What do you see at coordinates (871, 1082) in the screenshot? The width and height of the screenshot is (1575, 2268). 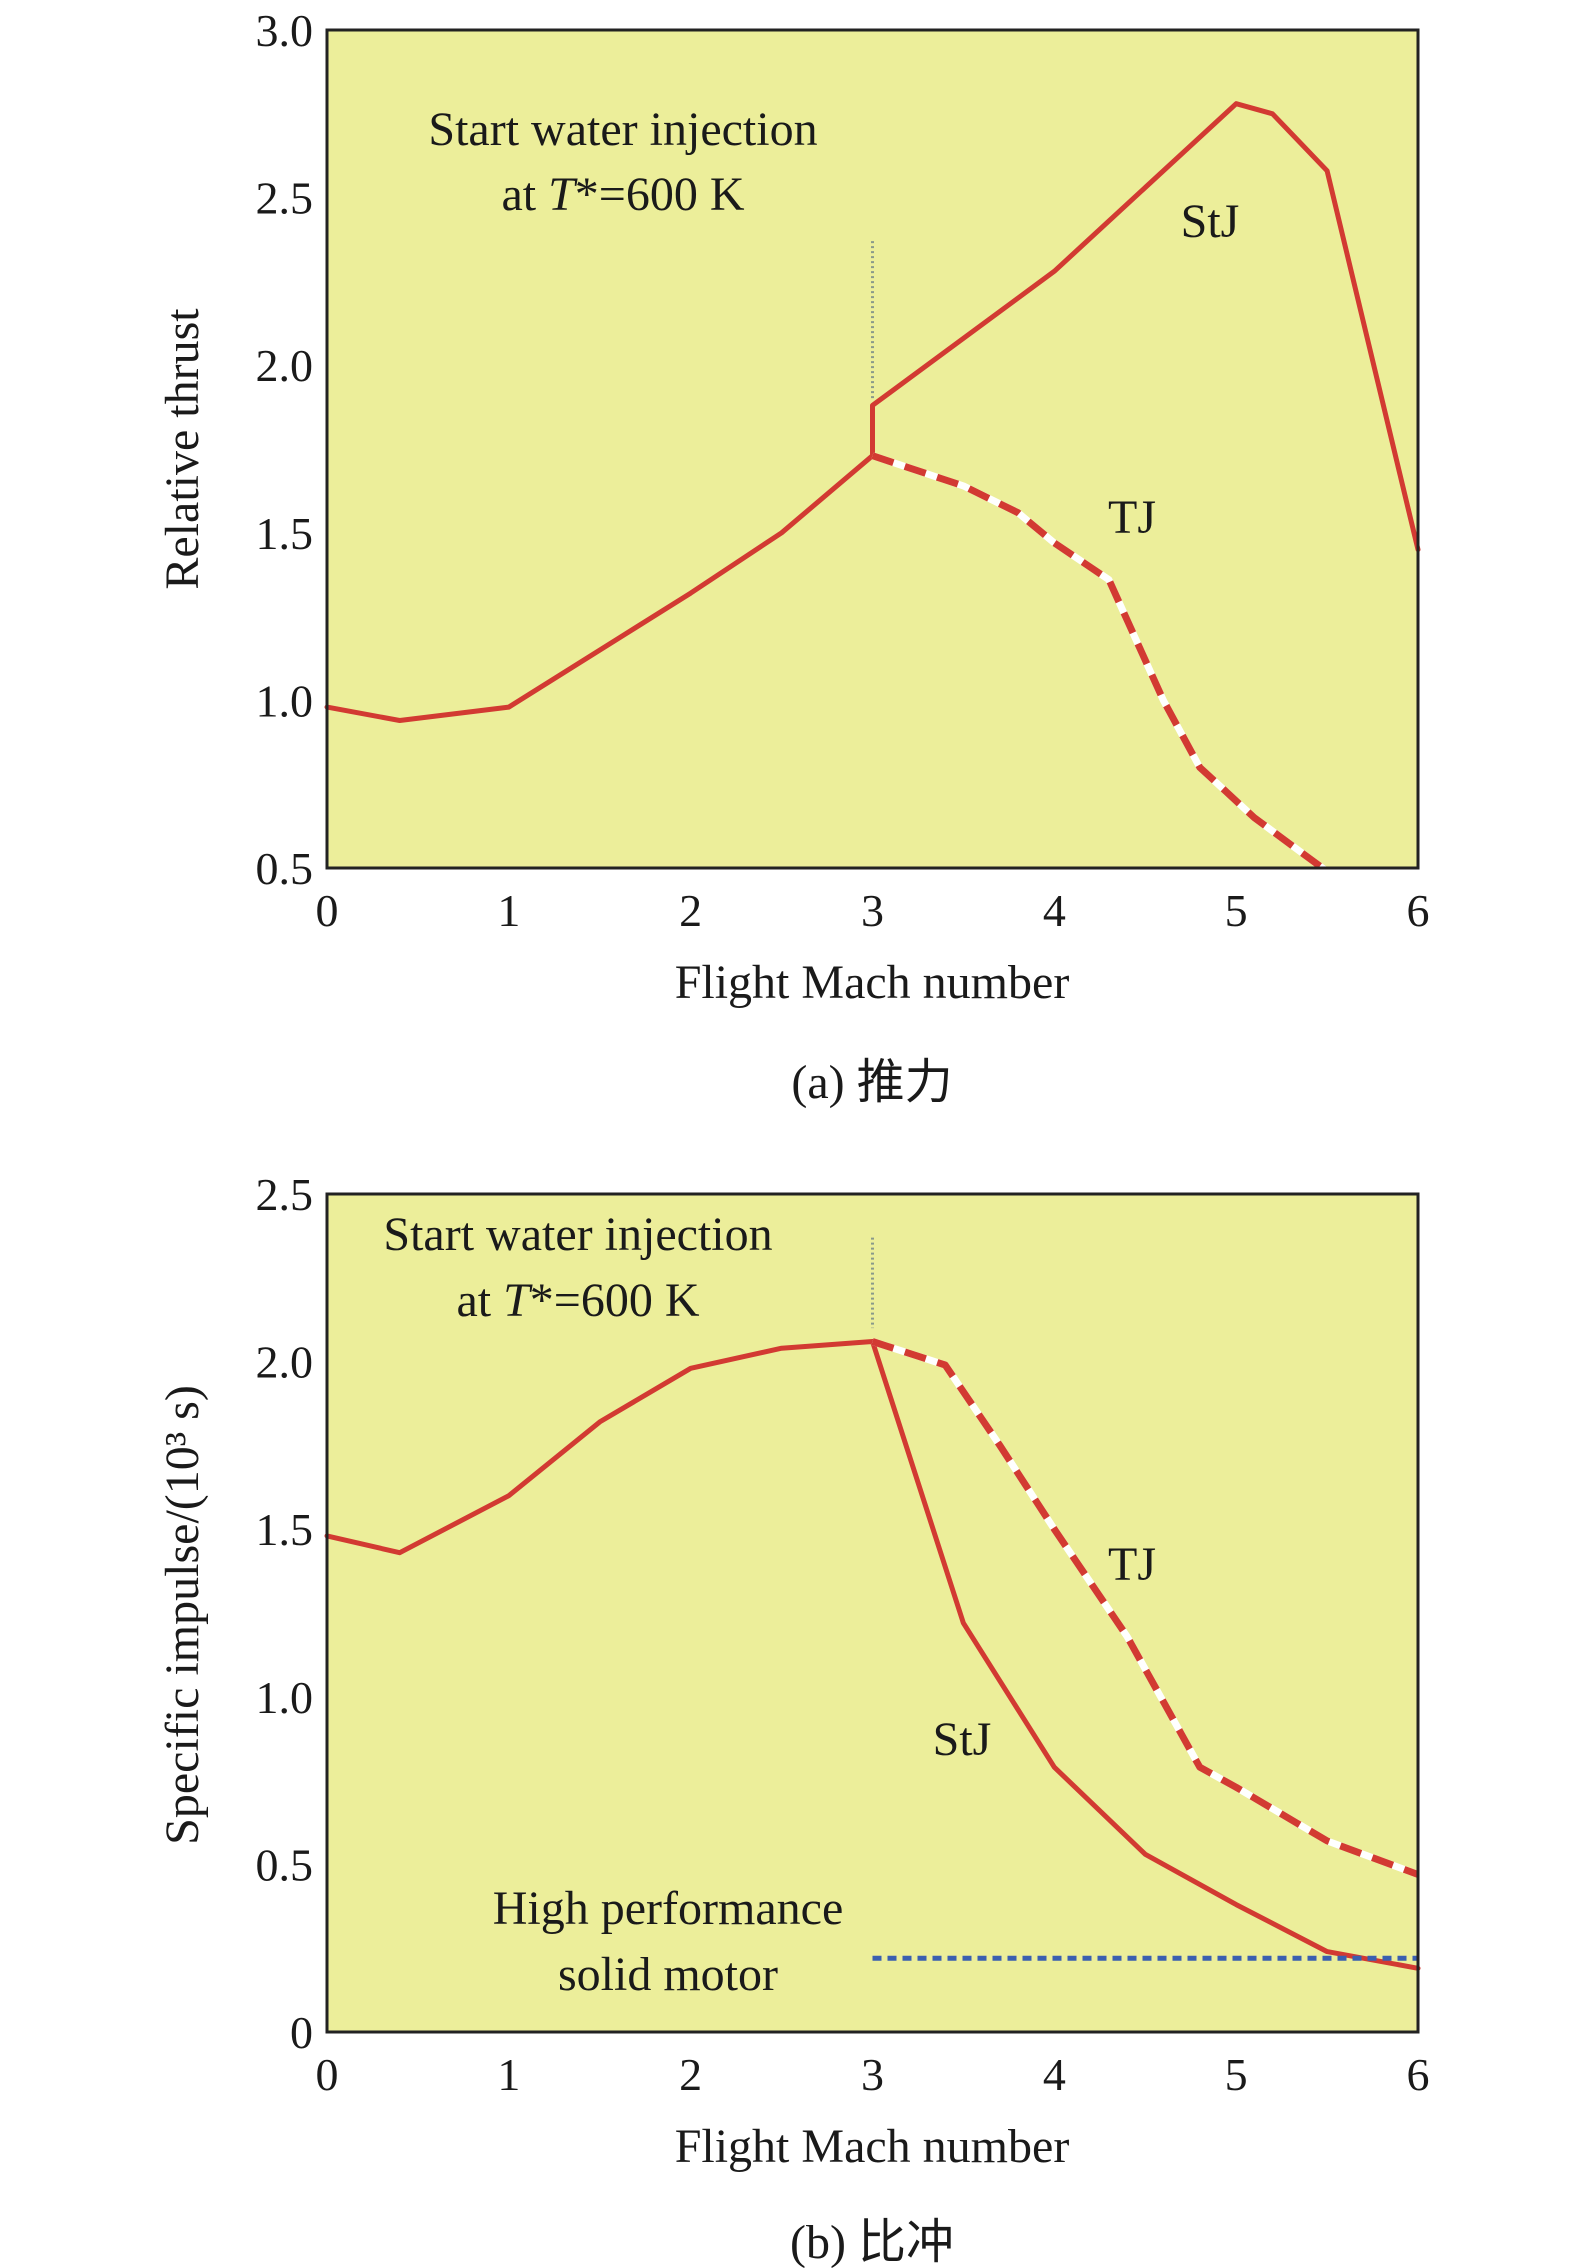 I see `panel-caption: (a) 推力` at bounding box center [871, 1082].